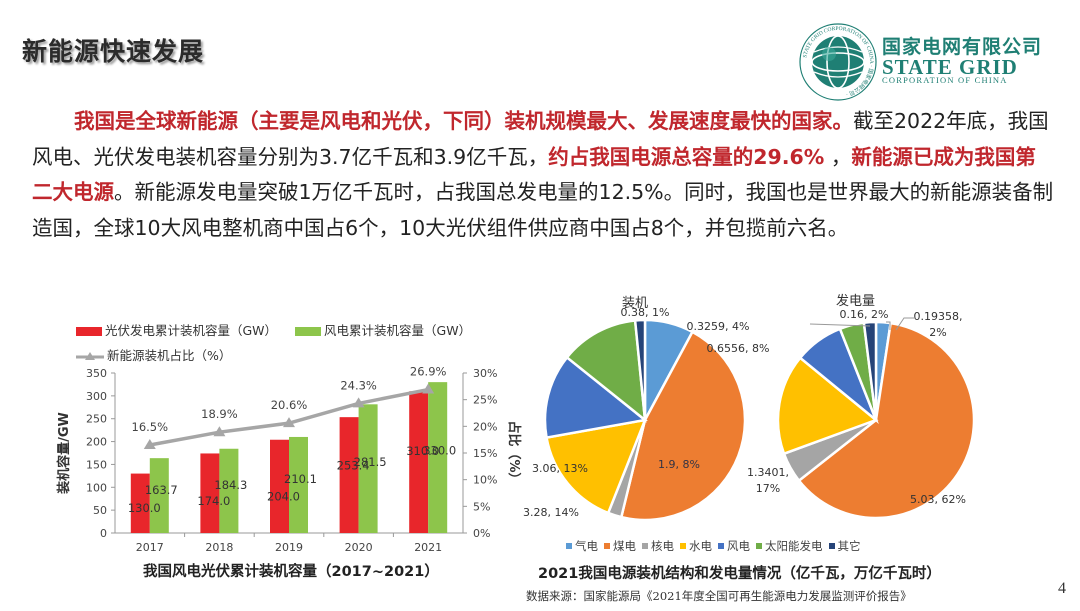 The height and width of the screenshot is (611, 1080). I want to click on legend-row: 光伏发电累计装机容量（GW） 风电累计装机容量（GW）, so click(296, 329).